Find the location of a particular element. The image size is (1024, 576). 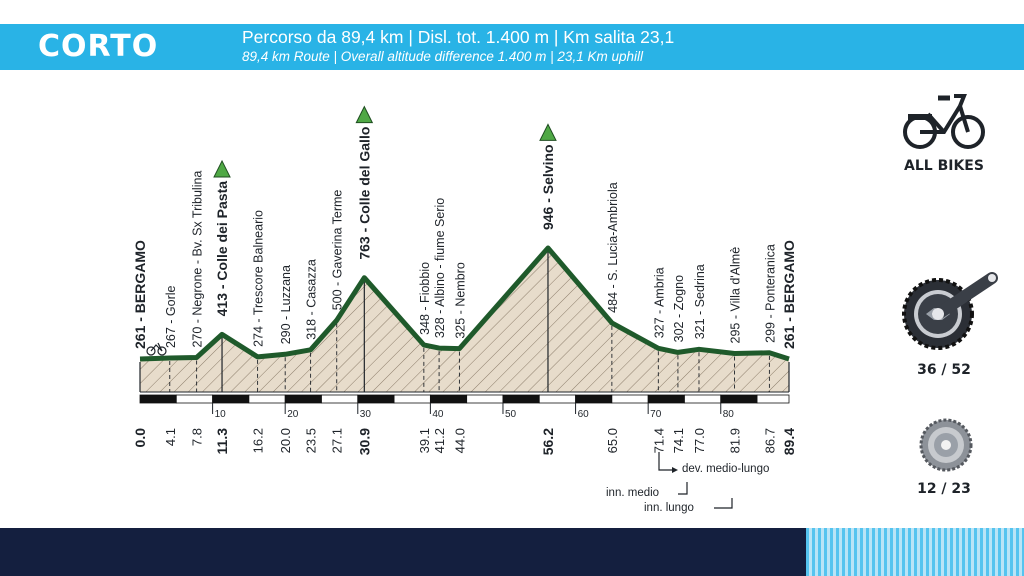

route-title: CORTO is located at coordinates (98, 46).